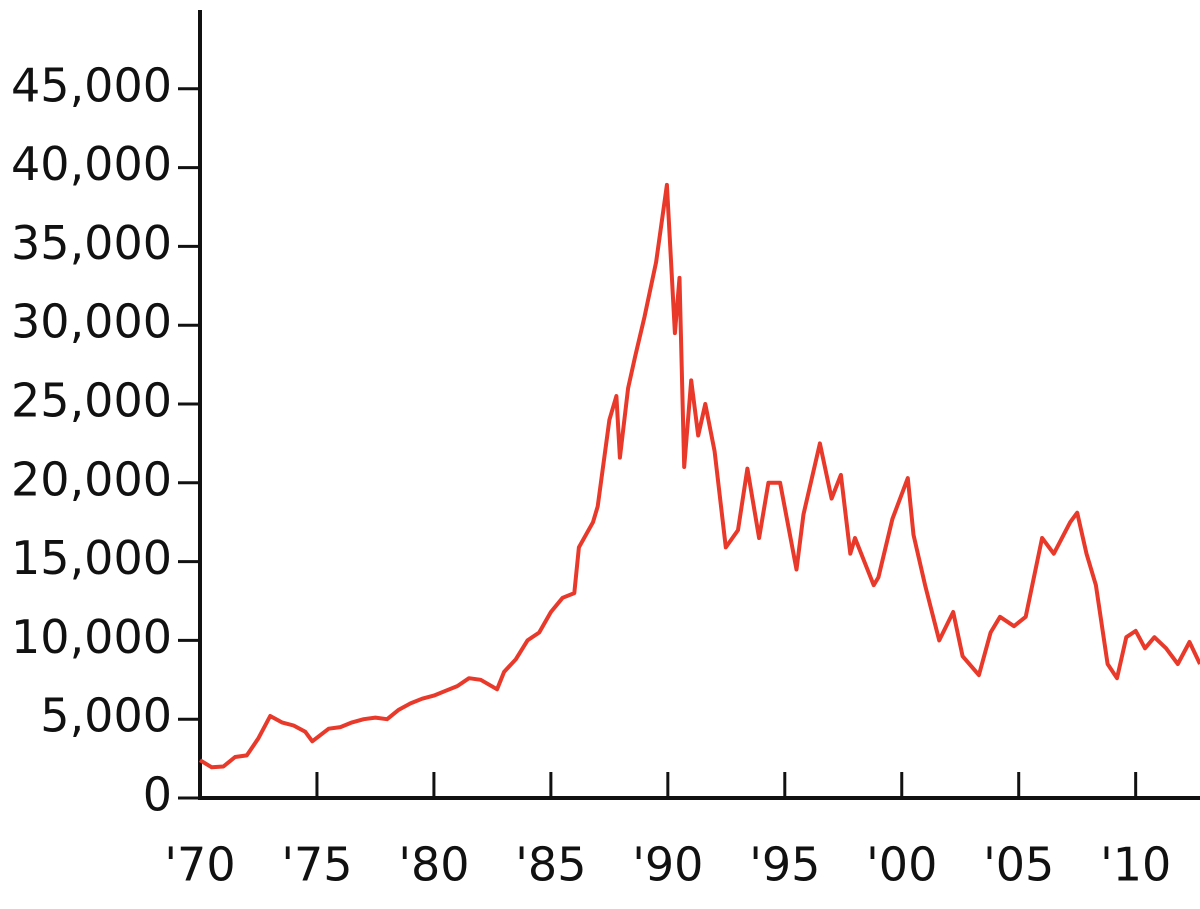 The width and height of the screenshot is (1200, 909). I want to click on y-tick-label: 25,000, so click(91, 401).